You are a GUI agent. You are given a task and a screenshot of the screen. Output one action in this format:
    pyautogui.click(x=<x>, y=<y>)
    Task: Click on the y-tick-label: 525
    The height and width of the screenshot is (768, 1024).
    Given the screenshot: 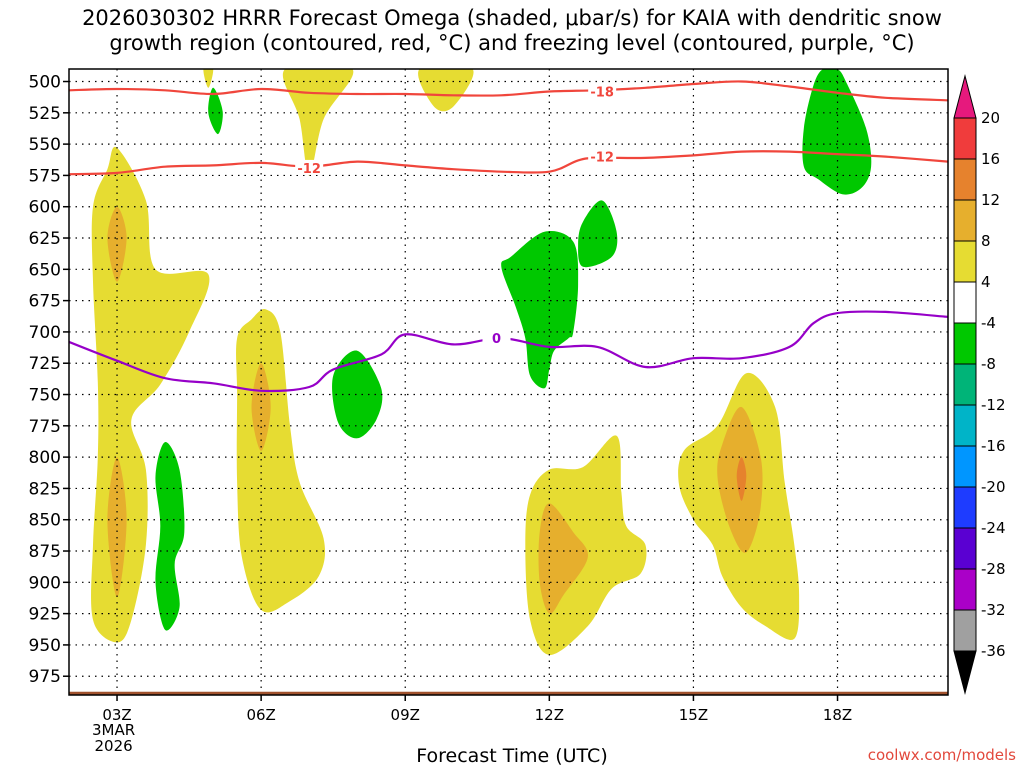 What is the action you would take?
    pyautogui.click(x=45, y=114)
    